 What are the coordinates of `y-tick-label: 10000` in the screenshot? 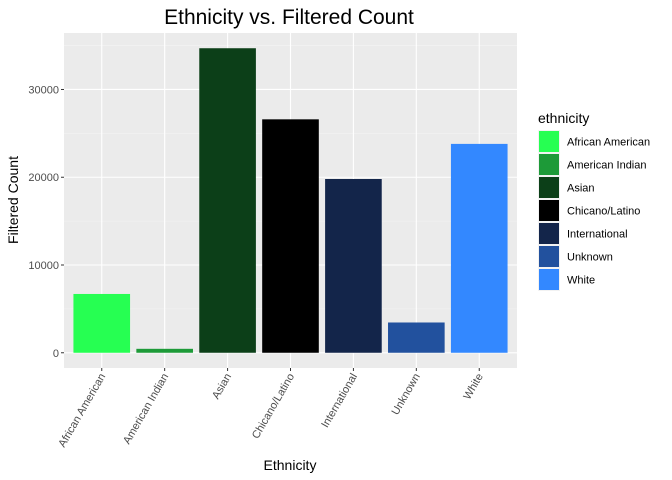 It's located at (43, 266).